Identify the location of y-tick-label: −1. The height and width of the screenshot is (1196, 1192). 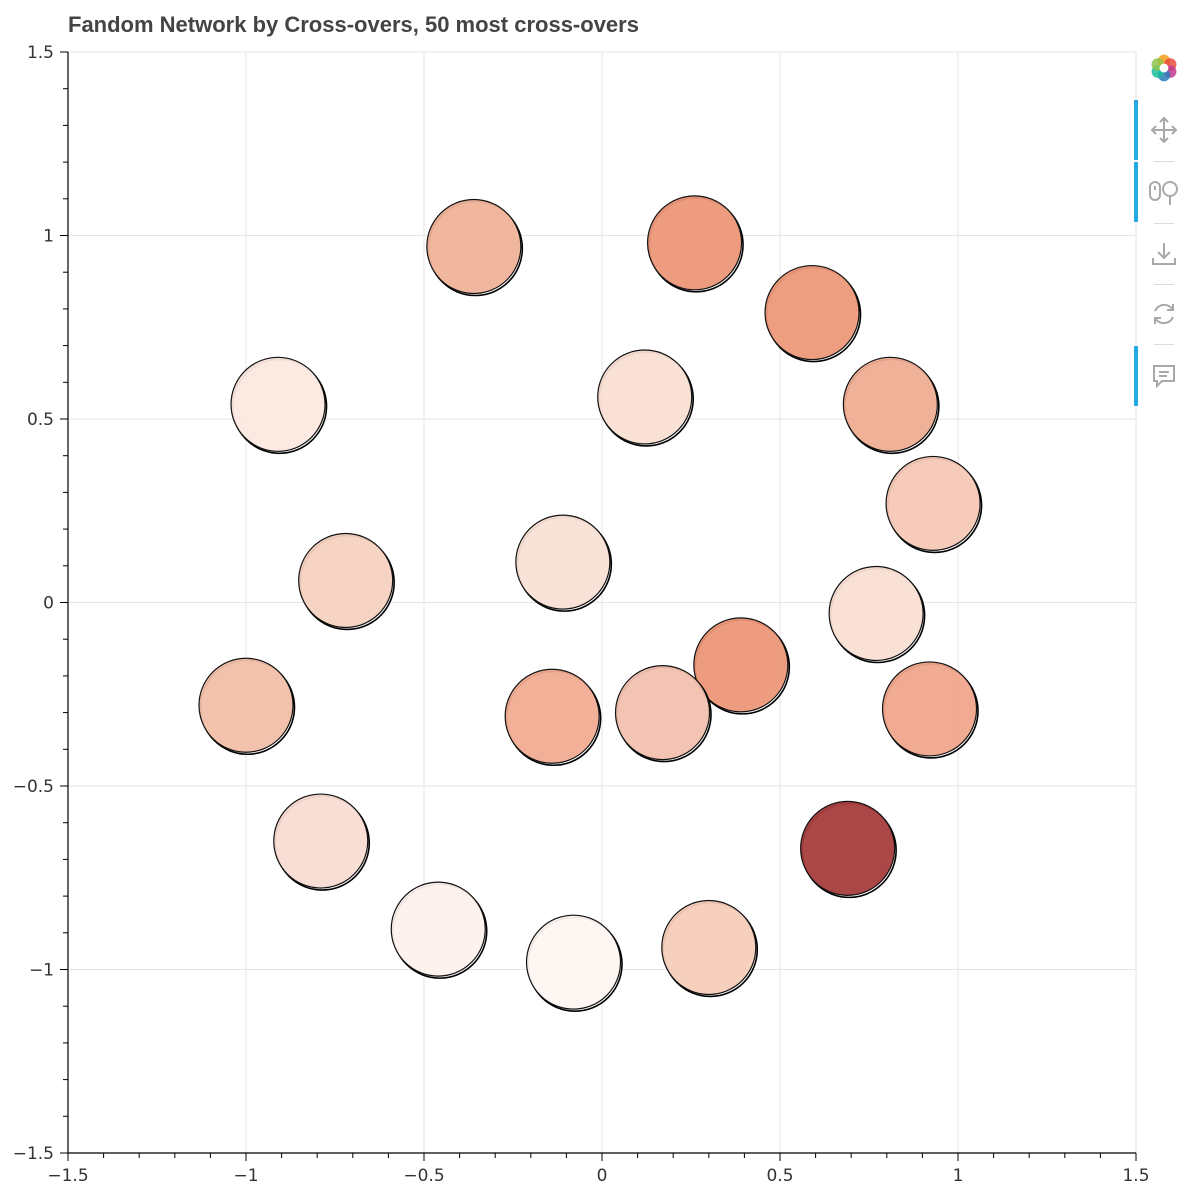
(41, 971).